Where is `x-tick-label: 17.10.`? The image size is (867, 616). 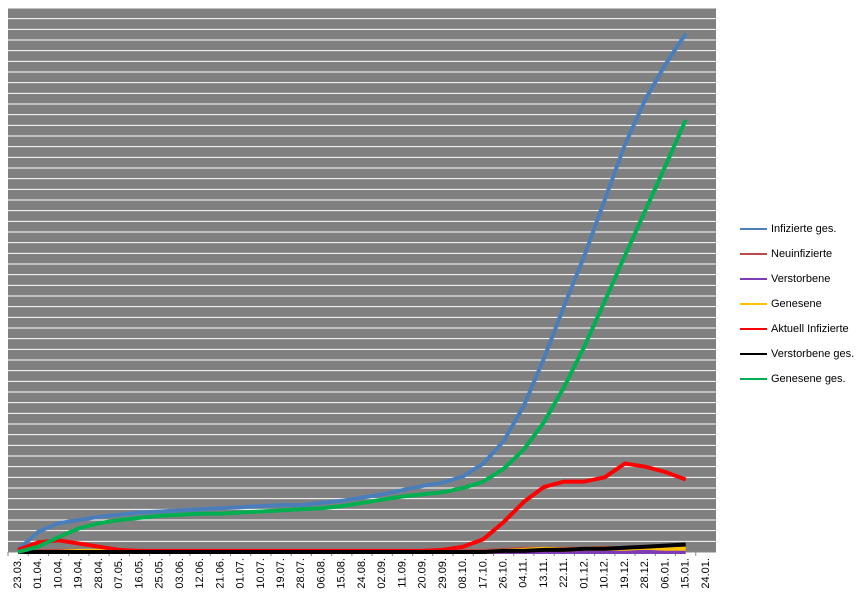
x-tick-label: 17.10. is located at coordinates (483, 573).